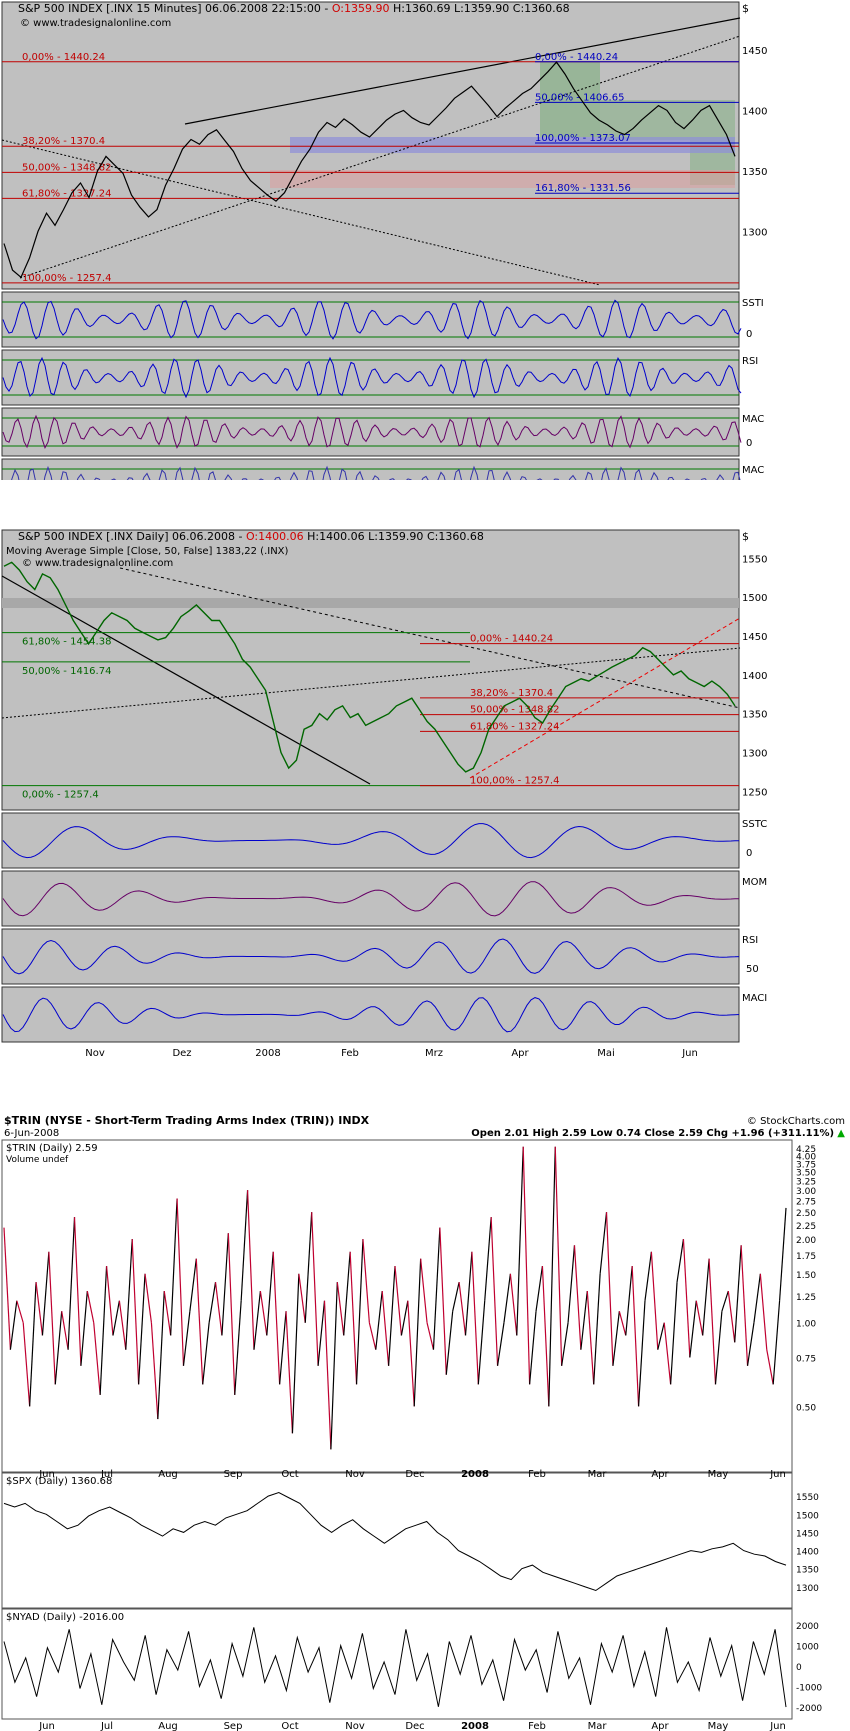  What do you see at coordinates (754, 51) in the screenshot?
I see `y-tick-label: 1450` at bounding box center [754, 51].